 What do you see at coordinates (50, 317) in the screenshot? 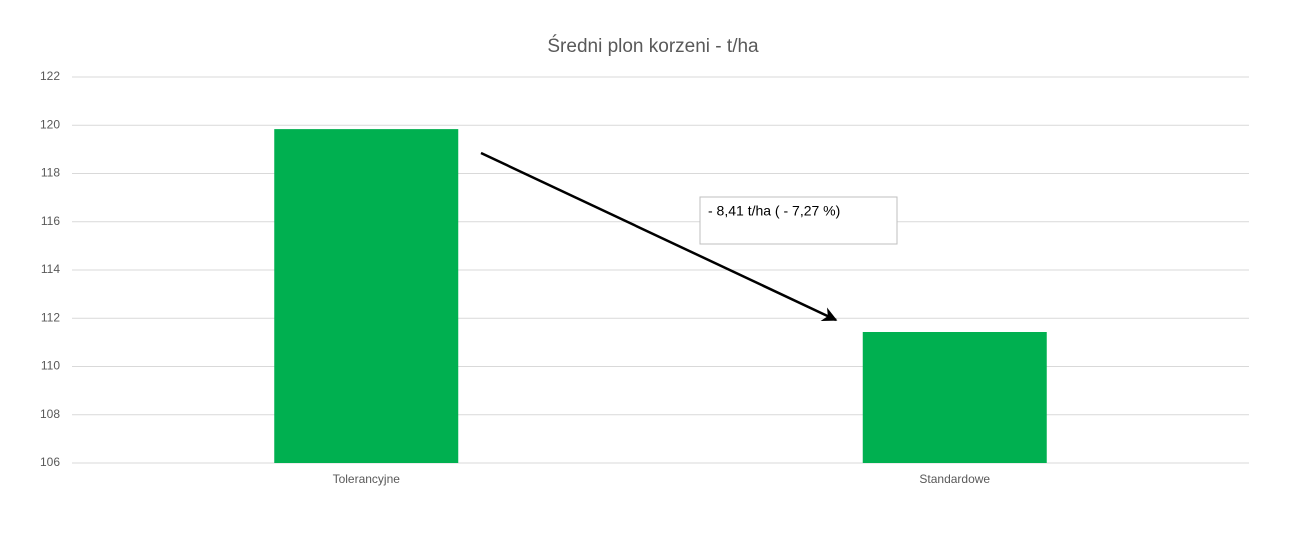
I see `y-tick-label: 112` at bounding box center [50, 317].